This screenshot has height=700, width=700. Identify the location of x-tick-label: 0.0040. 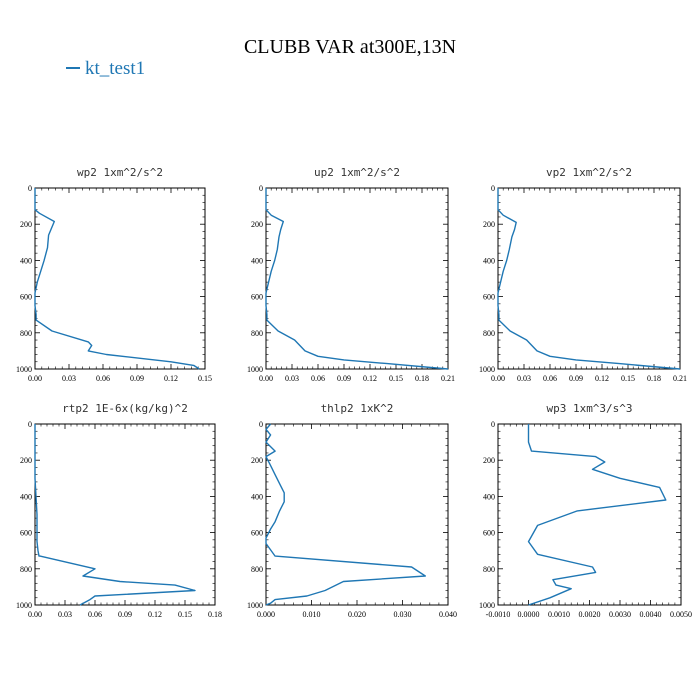
(651, 614).